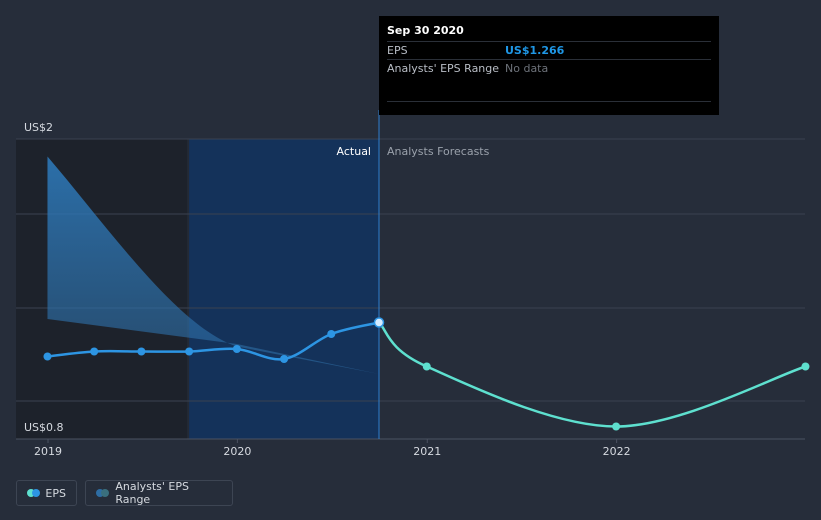 The width and height of the screenshot is (821, 520). Describe the element at coordinates (617, 451) in the screenshot. I see `x-tick-label: 2022` at that location.